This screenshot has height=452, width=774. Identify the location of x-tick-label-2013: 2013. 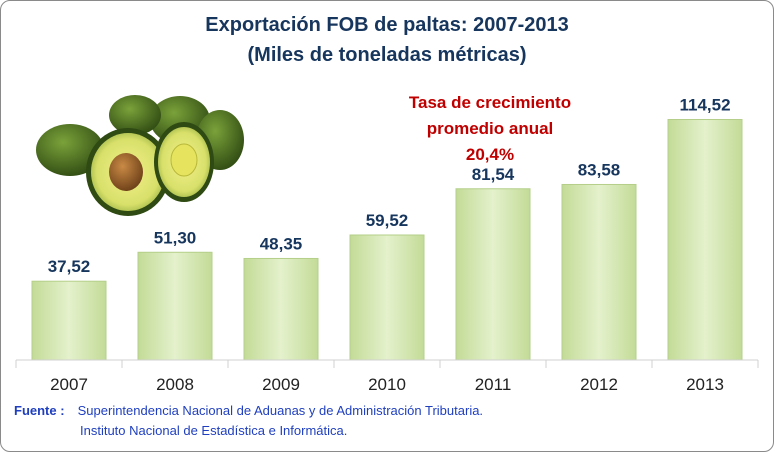
(705, 384).